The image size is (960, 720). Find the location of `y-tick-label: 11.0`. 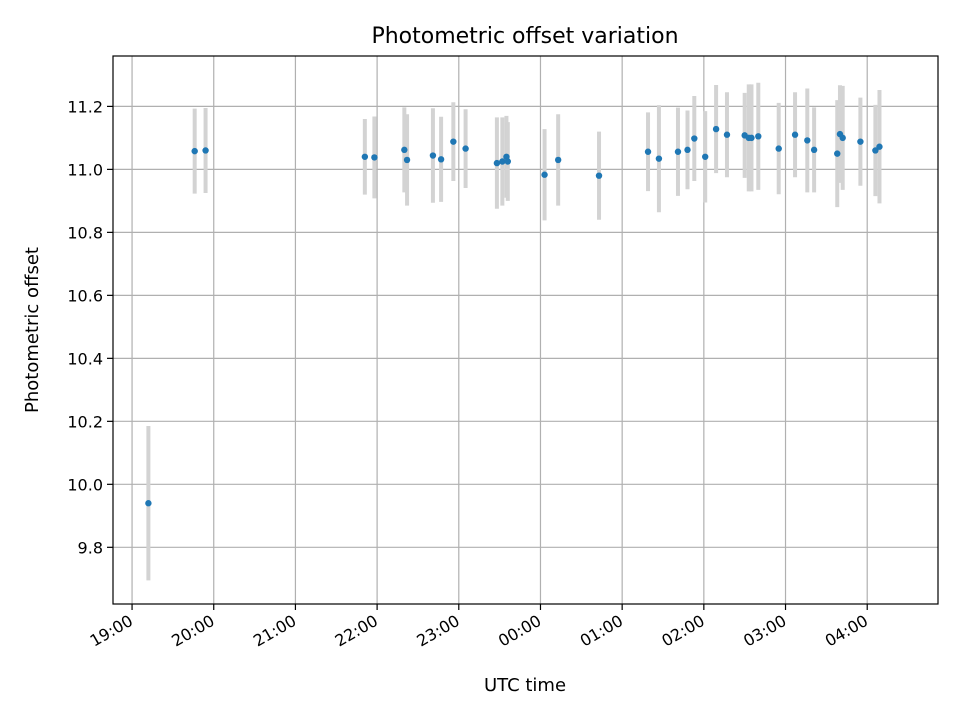

y-tick-label: 11.0 is located at coordinates (85, 169).